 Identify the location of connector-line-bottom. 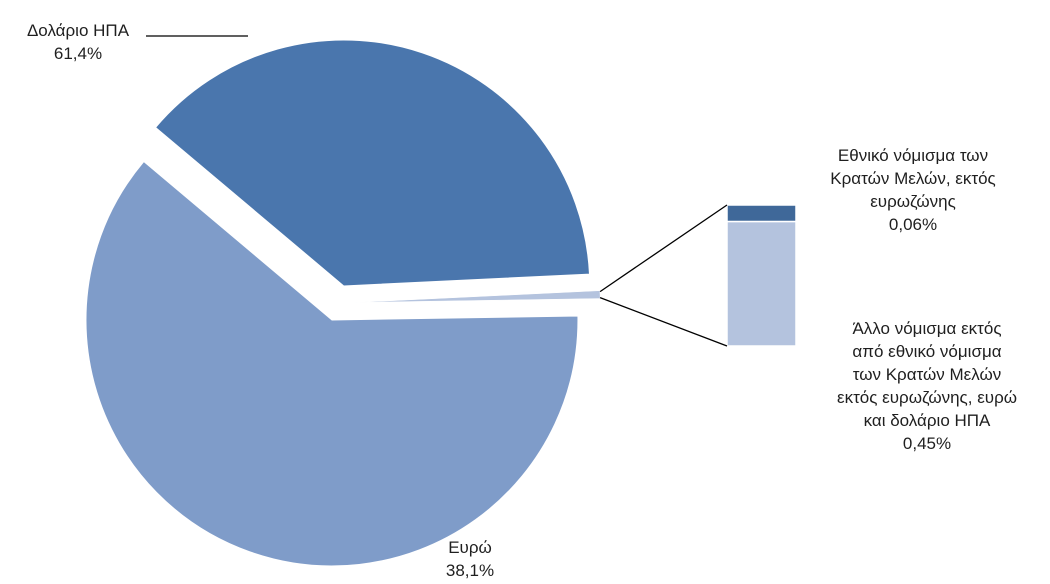
(663, 321).